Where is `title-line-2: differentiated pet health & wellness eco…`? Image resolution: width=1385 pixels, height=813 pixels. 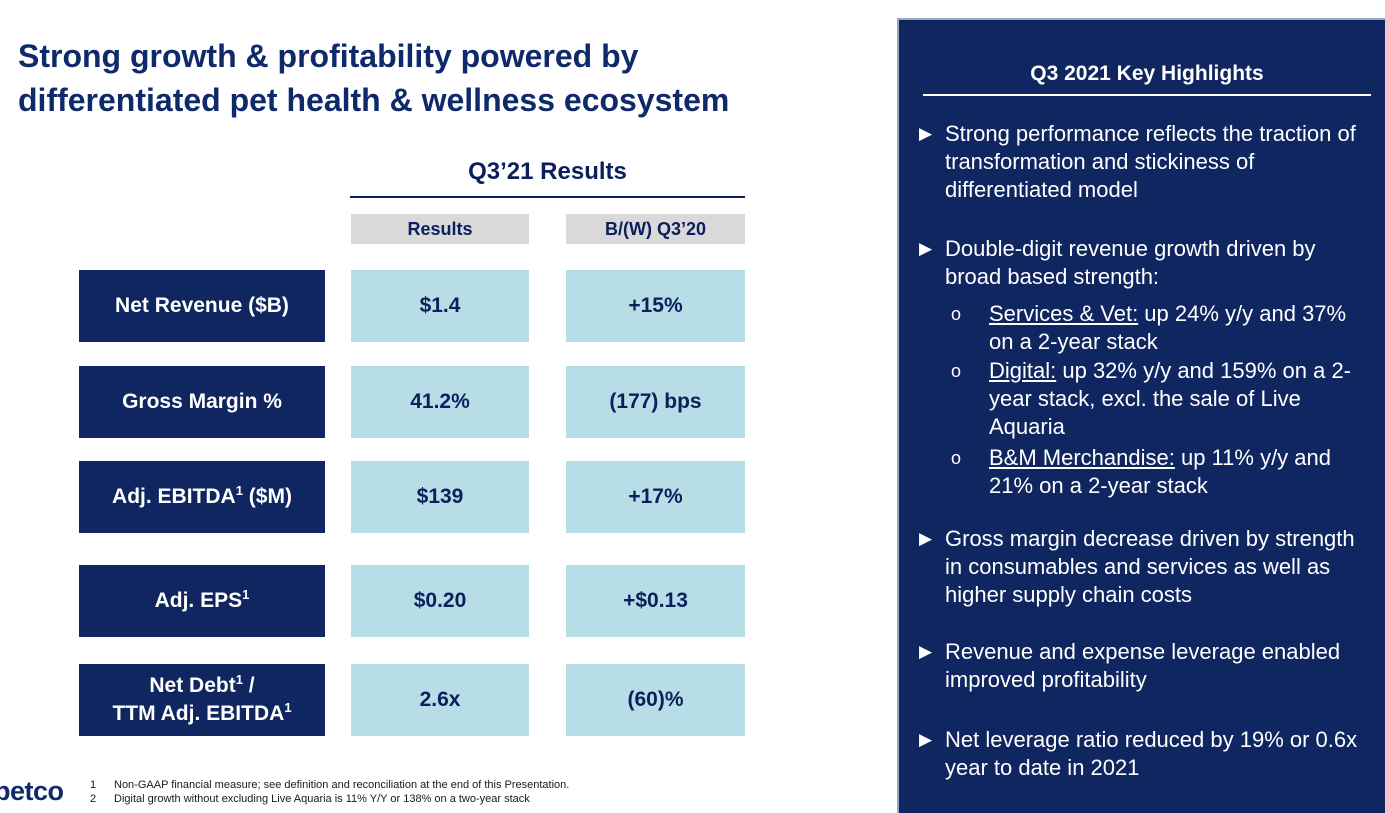 title-line-2: differentiated pet health & wellness eco… is located at coordinates (374, 100).